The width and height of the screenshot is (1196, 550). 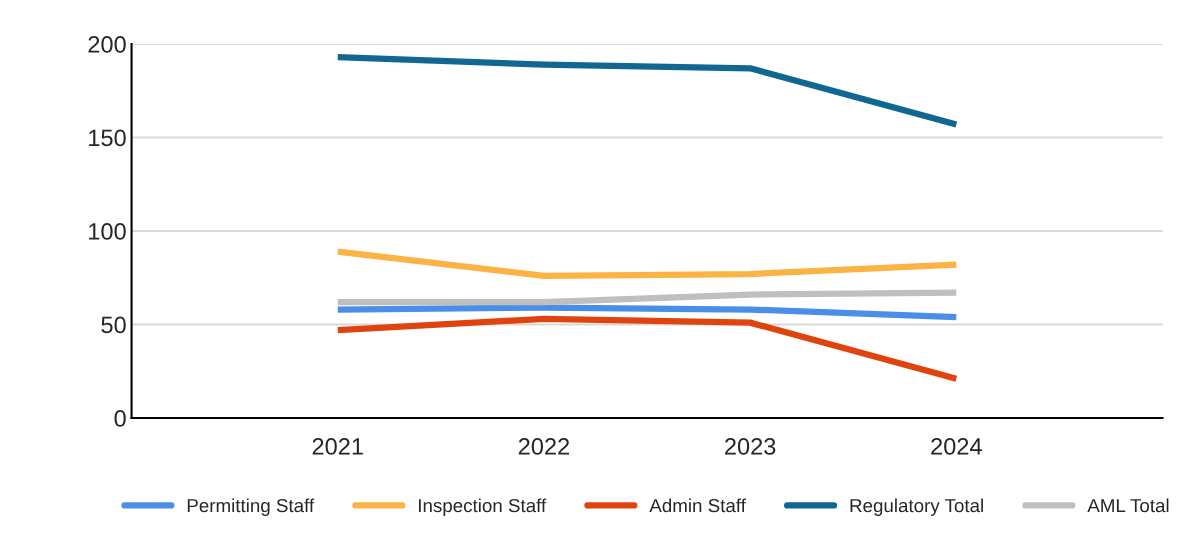 I want to click on legend-label: AML Total, so click(x=1128, y=505).